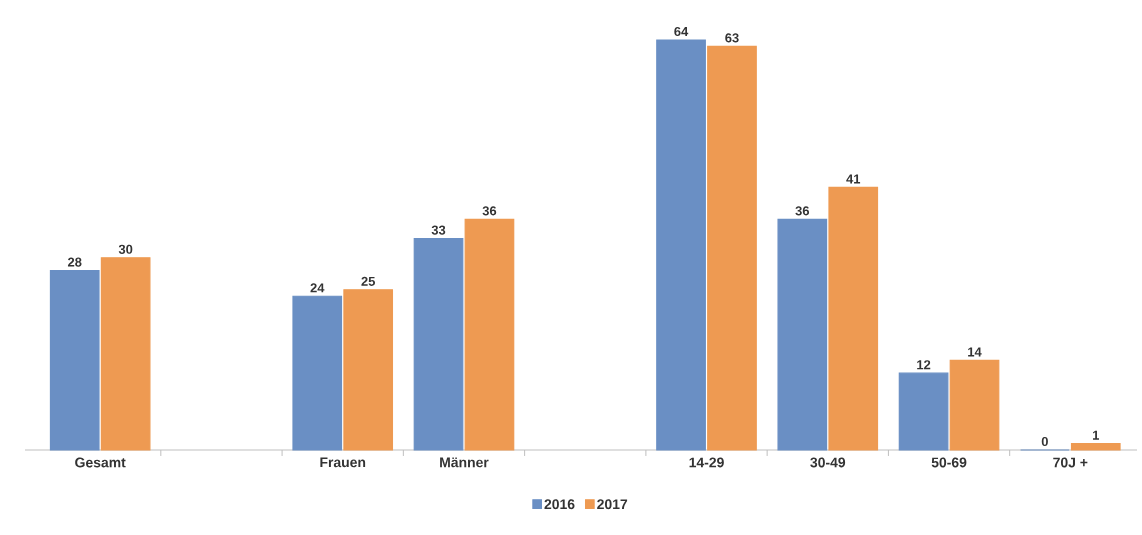 This screenshot has width=1142, height=535. I want to click on legend-label: 2017, so click(612, 504).